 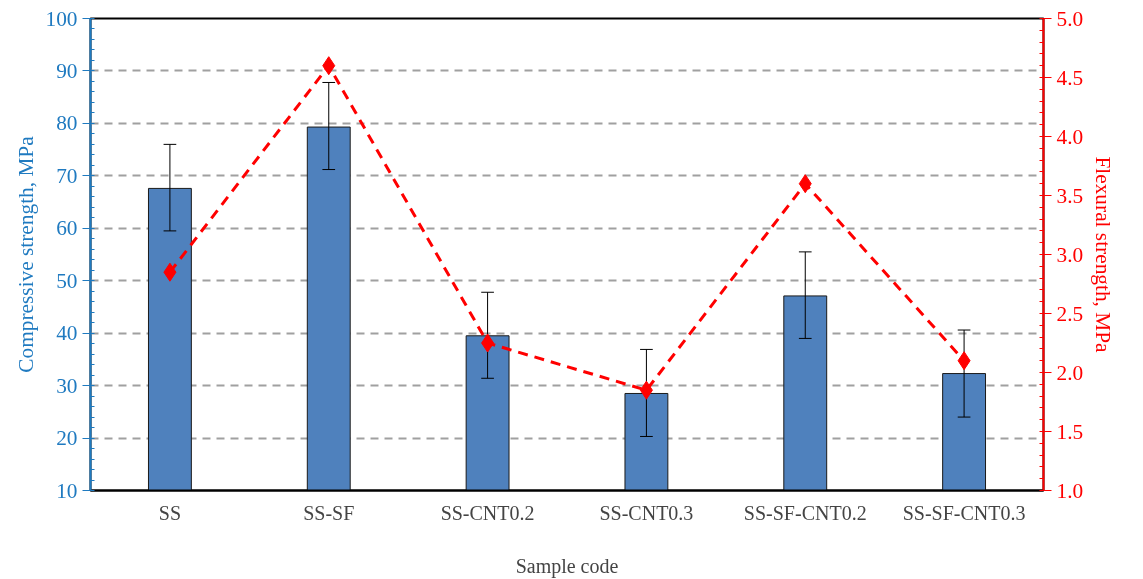 What do you see at coordinates (67, 228) in the screenshot?
I see `y-tick-label: 60` at bounding box center [67, 228].